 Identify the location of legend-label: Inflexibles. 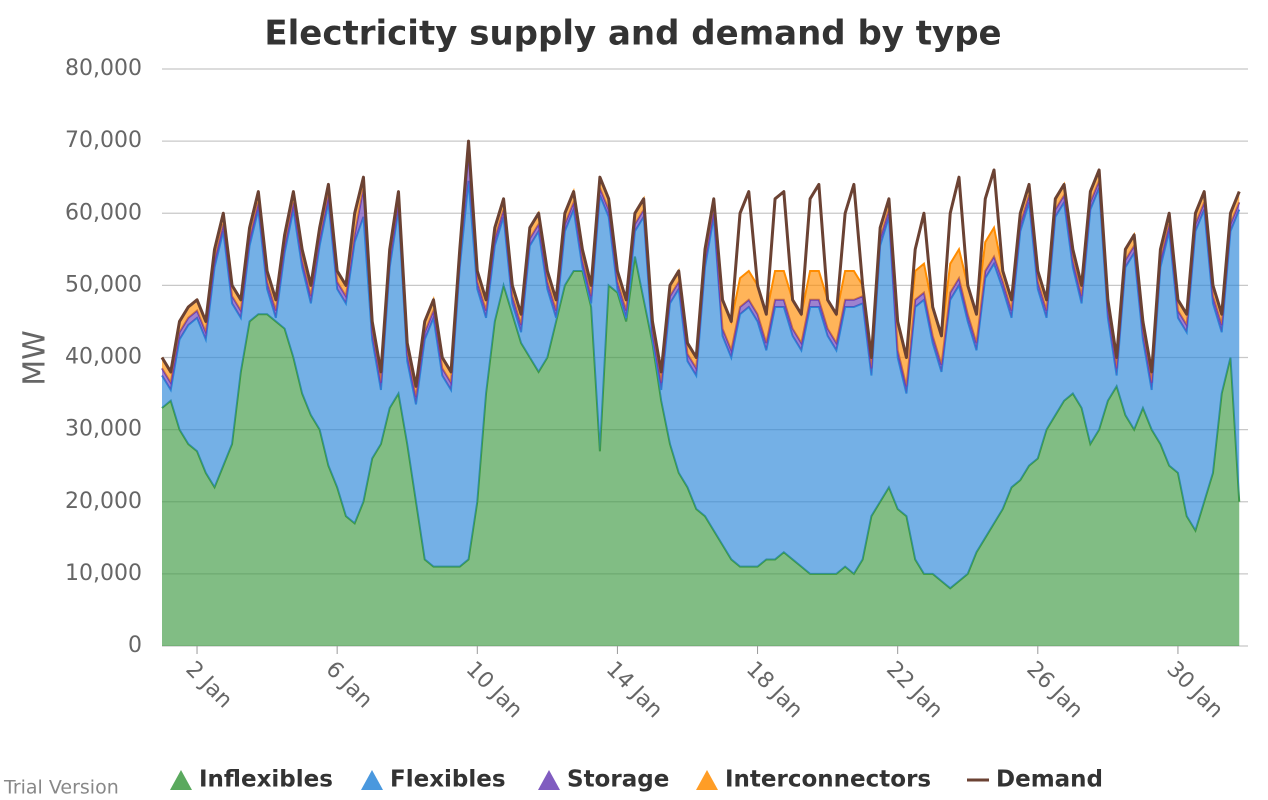
(266, 780).